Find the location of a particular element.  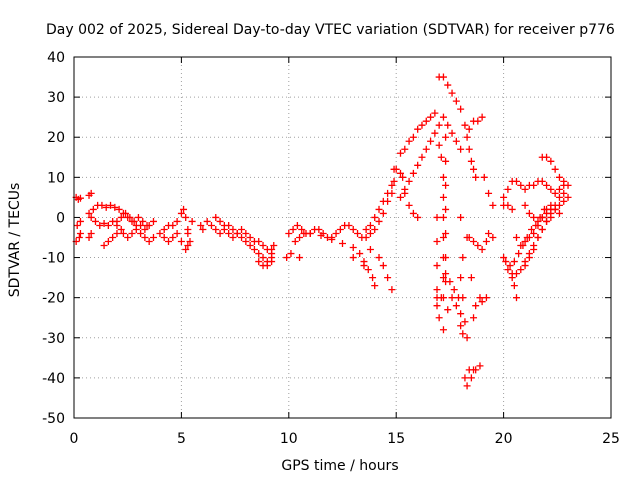

y-tick-label: -50 is located at coordinates (53, 419).